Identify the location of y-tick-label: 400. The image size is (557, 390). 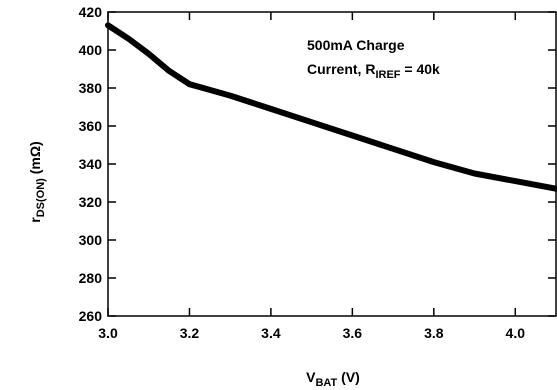
(91, 50).